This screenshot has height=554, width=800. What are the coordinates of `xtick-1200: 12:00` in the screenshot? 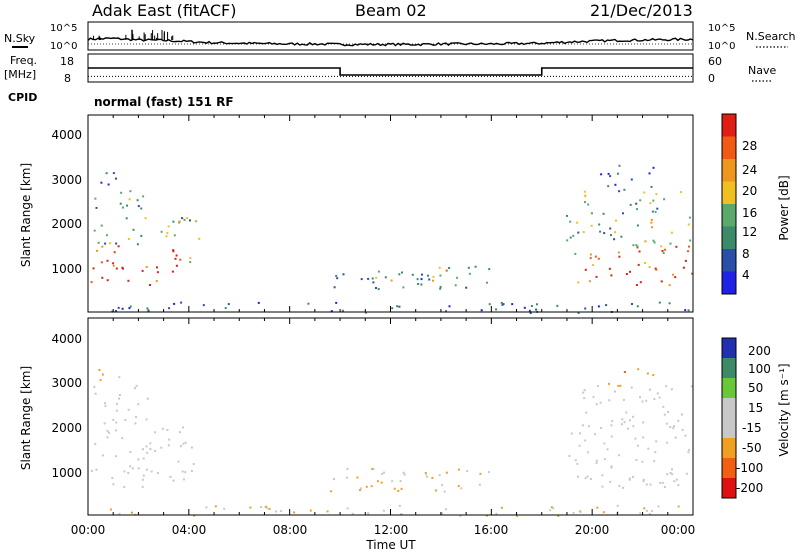 It's located at (391, 530).